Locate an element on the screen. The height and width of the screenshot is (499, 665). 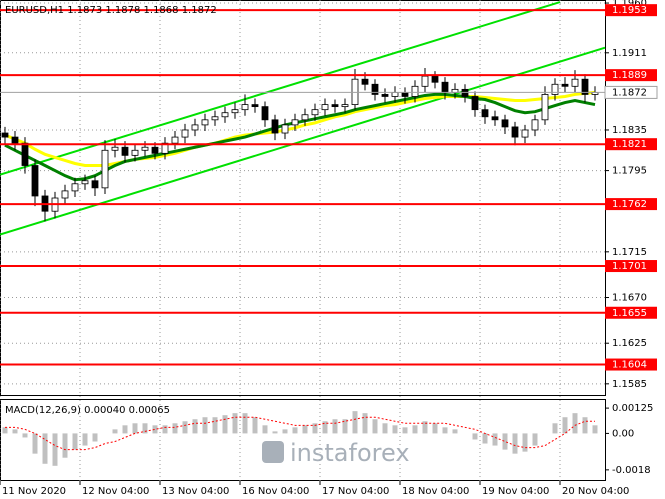
y-tick-label: 1.1670 is located at coordinates (629, 298).